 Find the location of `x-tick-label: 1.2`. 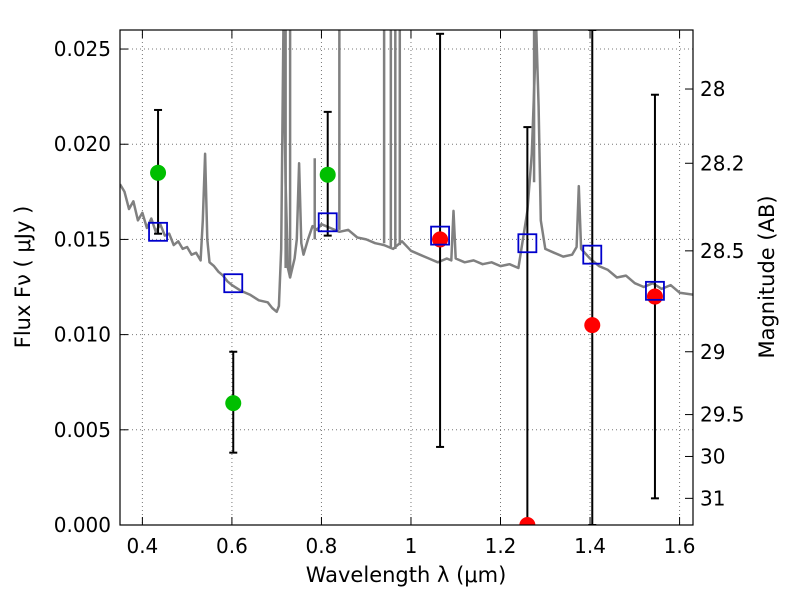

x-tick-label: 1.2 is located at coordinates (501, 546).